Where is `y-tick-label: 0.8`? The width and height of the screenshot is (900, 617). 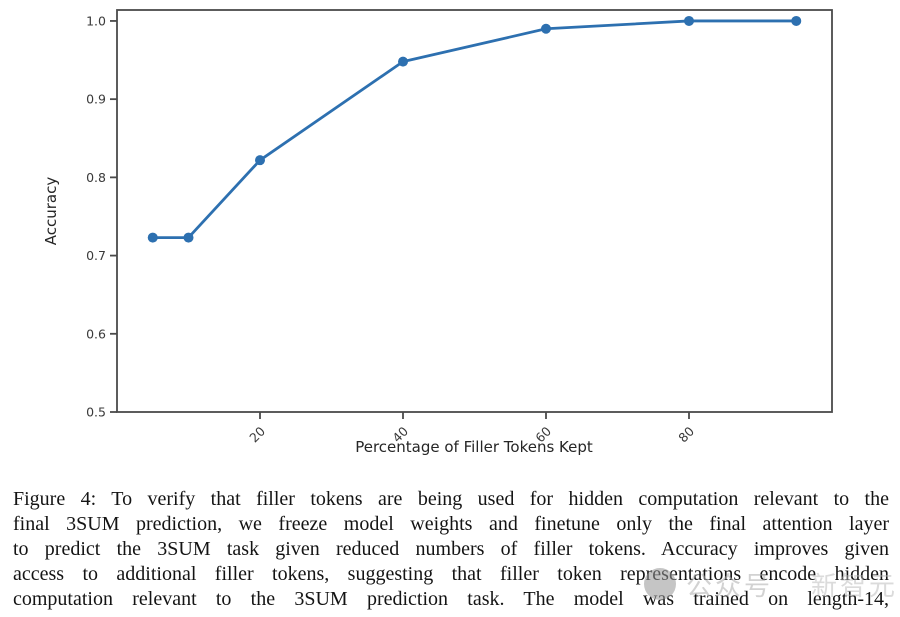 y-tick-label: 0.8 is located at coordinates (96, 177).